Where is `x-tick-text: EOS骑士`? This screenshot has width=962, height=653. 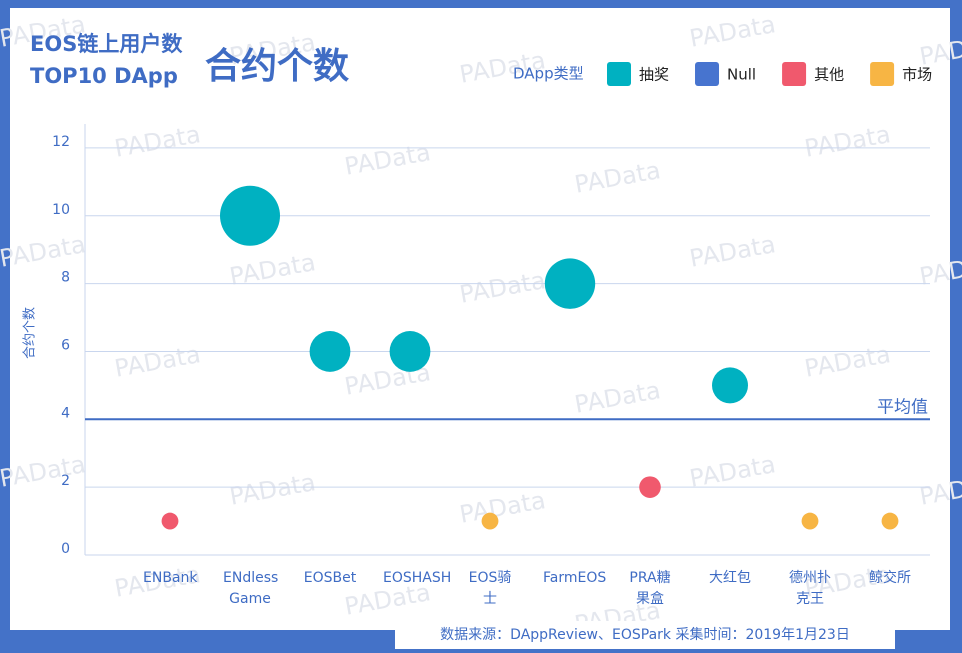
x-tick-text: EOS骑士 is located at coordinates (490, 588).